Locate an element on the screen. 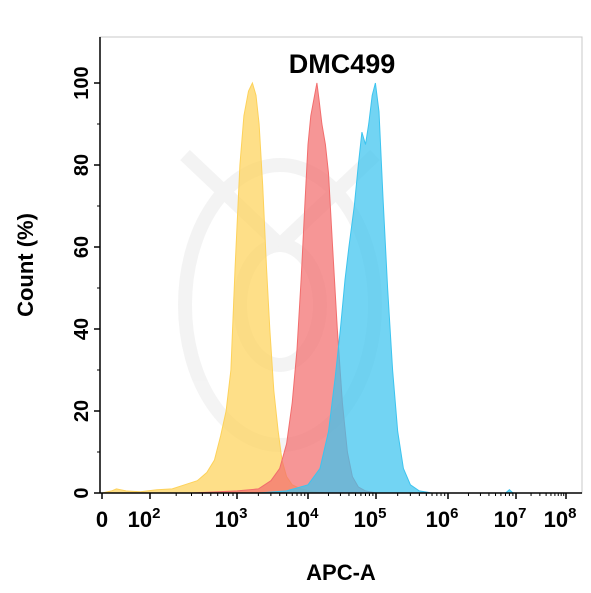 The width and height of the screenshot is (591, 593). y-tick-label: 100 is located at coordinates (82, 82).